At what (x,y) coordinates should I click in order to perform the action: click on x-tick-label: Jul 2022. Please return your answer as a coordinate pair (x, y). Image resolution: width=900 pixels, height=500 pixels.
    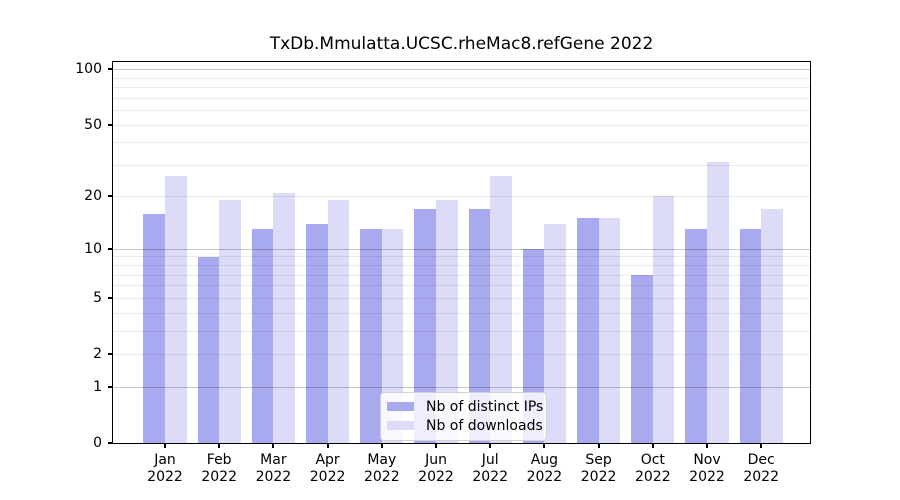
    Looking at the image, I should click on (490, 469).